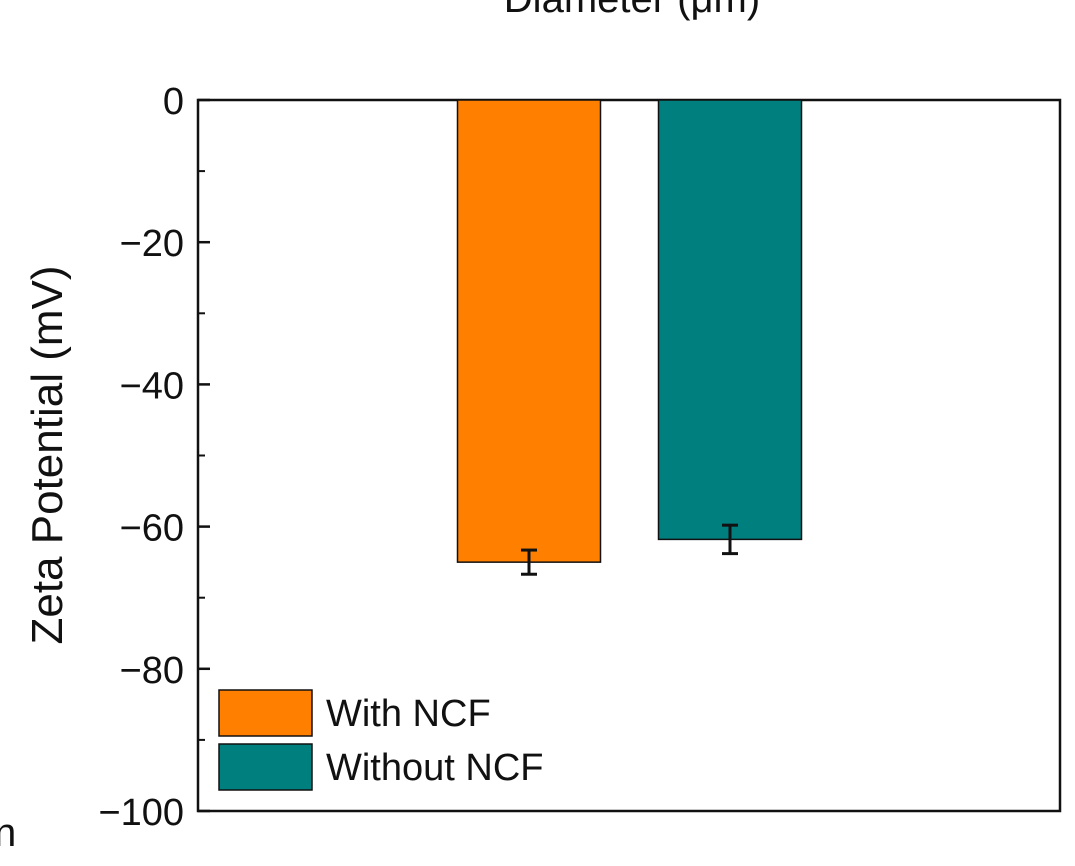  What do you see at coordinates (434, 768) in the screenshot?
I see `legend-label: Without NCF` at bounding box center [434, 768].